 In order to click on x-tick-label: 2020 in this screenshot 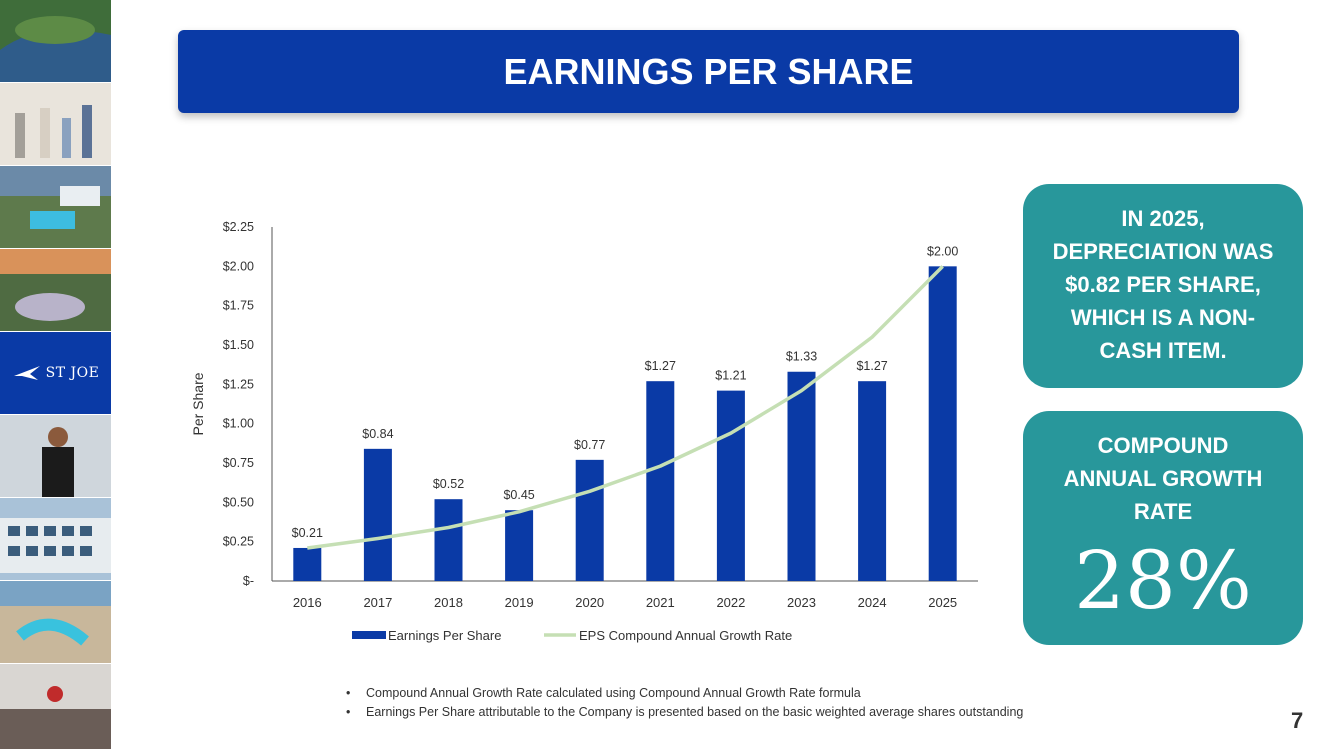, I will do `click(589, 602)`.